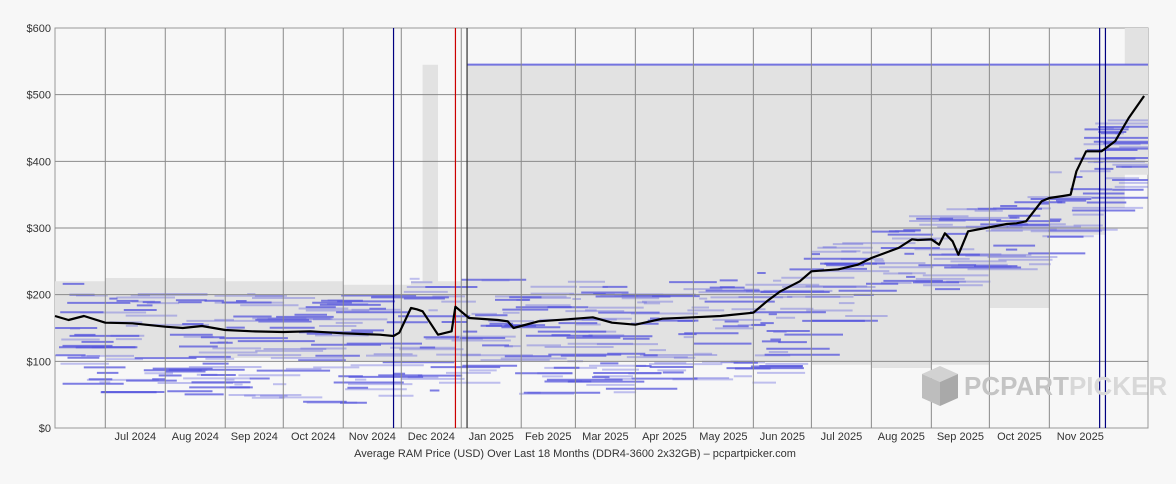 The height and width of the screenshot is (484, 1176). What do you see at coordinates (1065, 386) in the screenshot?
I see `logo-text: PCPARTPICKER` at bounding box center [1065, 386].